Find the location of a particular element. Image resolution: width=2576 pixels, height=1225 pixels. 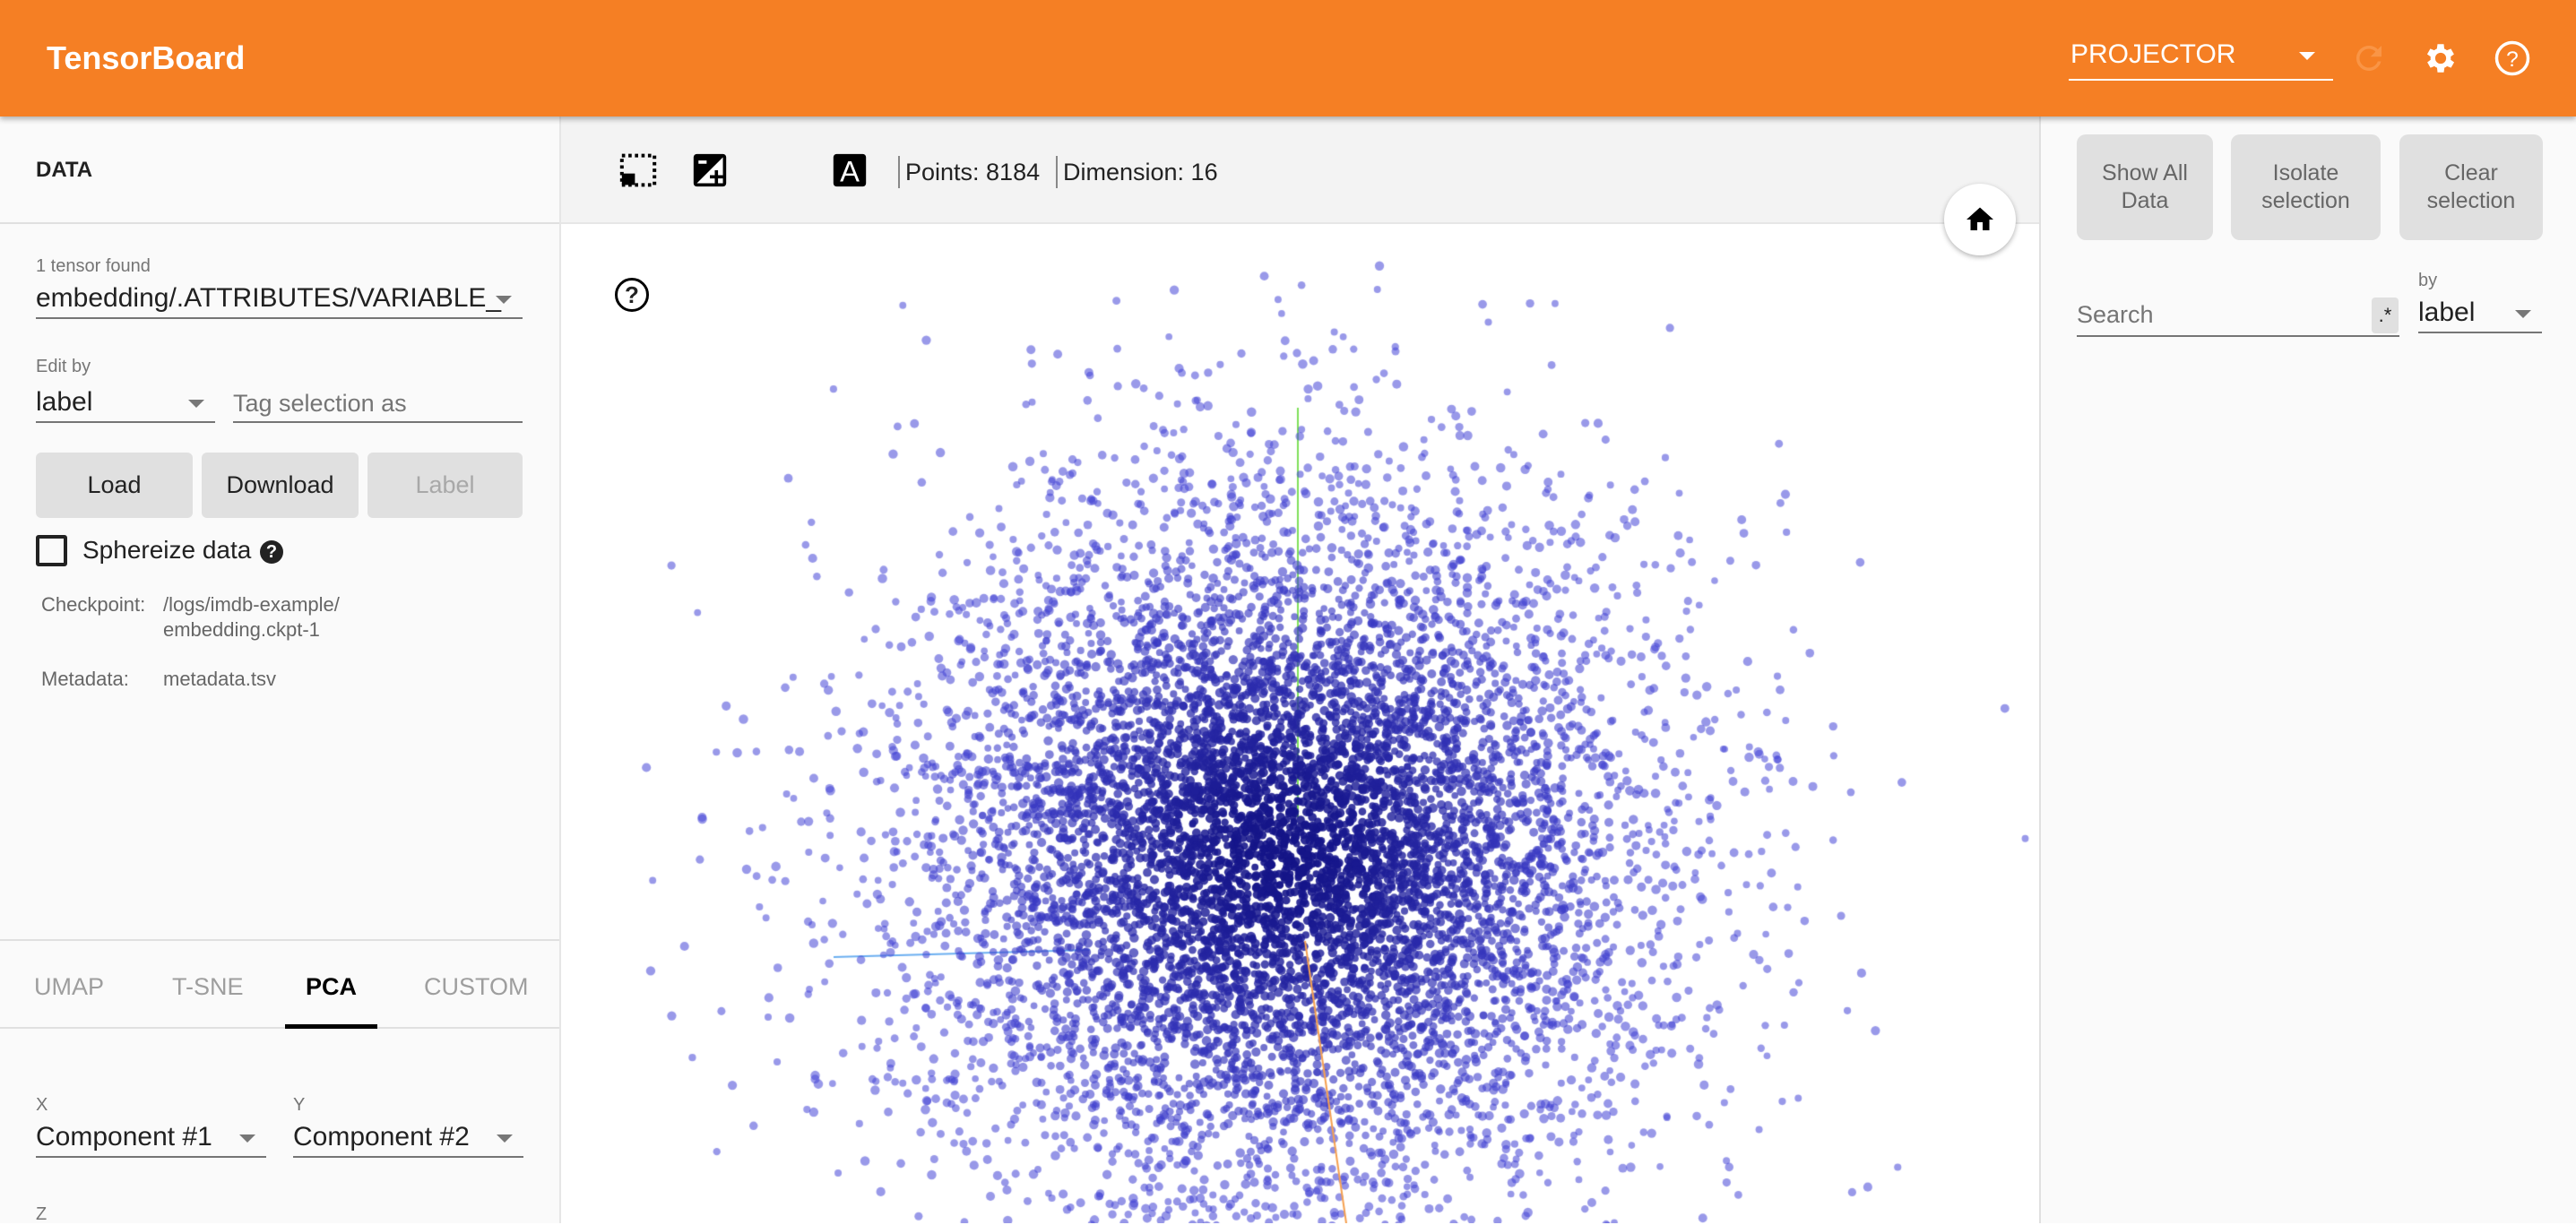

night-mode-icon is located at coordinates (710, 170).